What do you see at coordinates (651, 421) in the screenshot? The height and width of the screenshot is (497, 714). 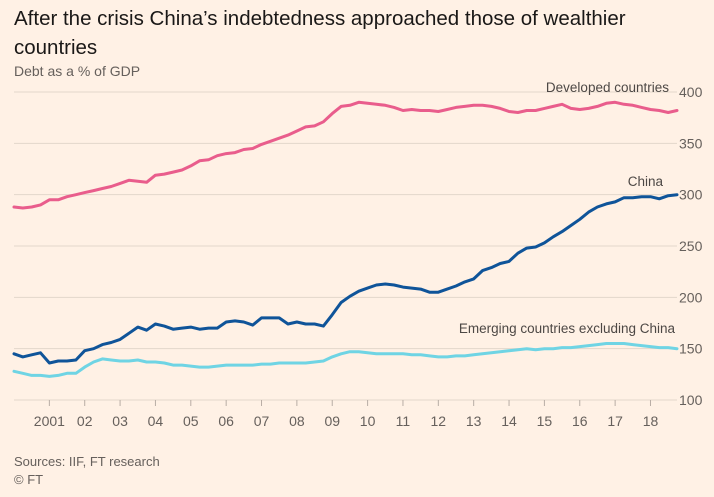 I see `x-tick-label: 18` at bounding box center [651, 421].